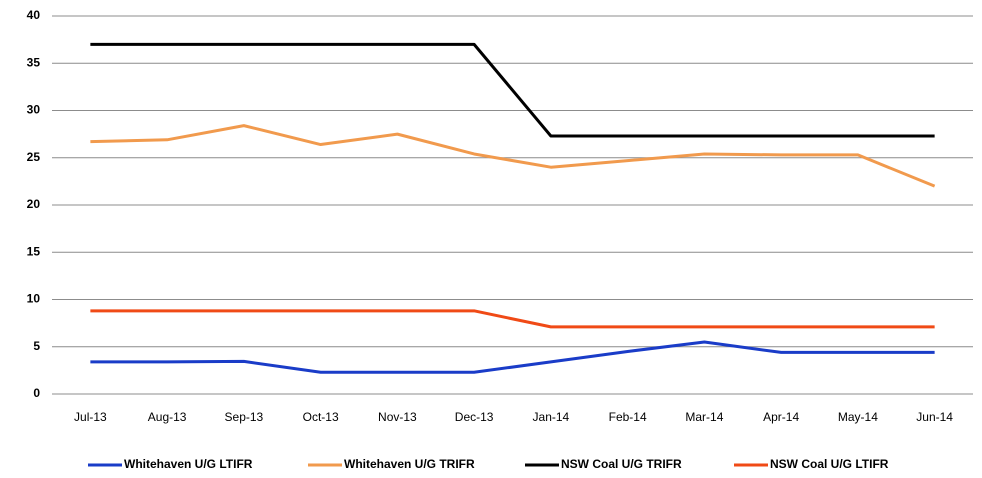  I want to click on y-tick-label: 35, so click(34, 62).